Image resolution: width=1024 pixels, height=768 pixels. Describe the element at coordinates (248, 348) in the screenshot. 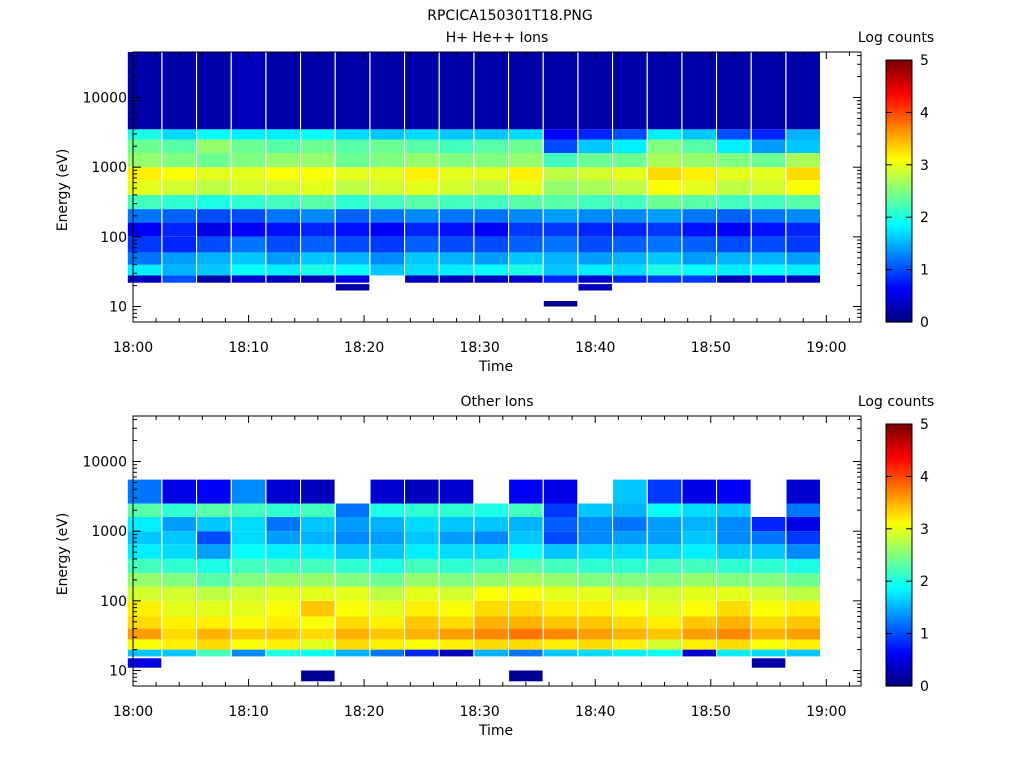

I see `x-tick-label: 18:10` at that location.